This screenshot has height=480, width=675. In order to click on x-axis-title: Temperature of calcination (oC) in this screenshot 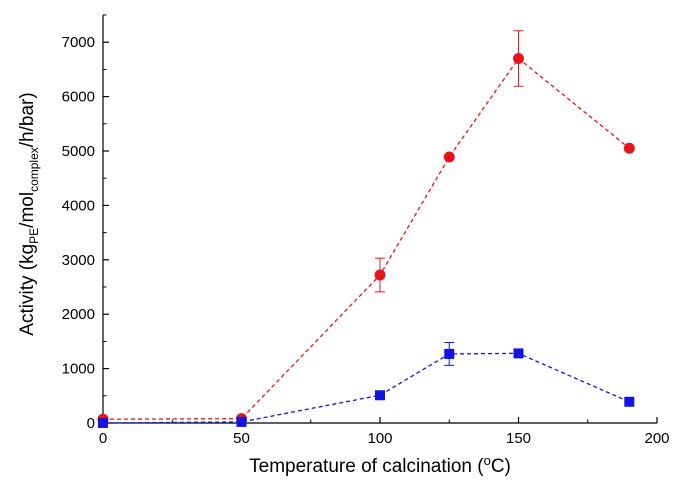, I will do `click(380, 465)`.